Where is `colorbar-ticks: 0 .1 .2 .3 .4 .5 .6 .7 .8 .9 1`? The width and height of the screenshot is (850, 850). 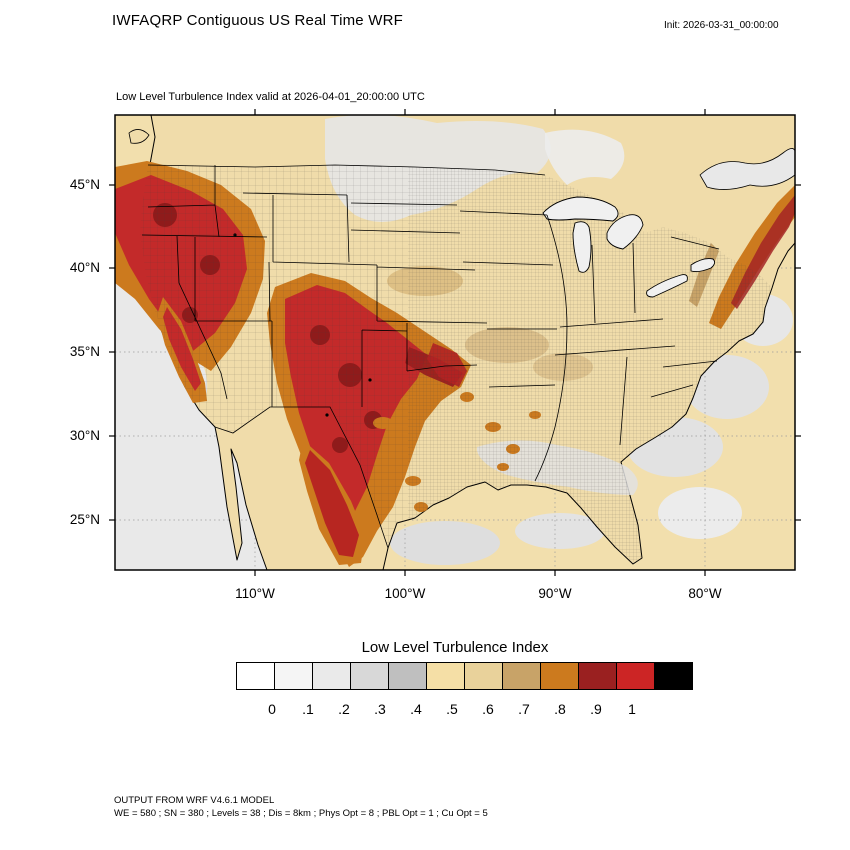
colorbar-ticks: 0 .1 .2 .3 .4 .5 .6 .7 .8 .9 1 is located at coordinates (456, 710).